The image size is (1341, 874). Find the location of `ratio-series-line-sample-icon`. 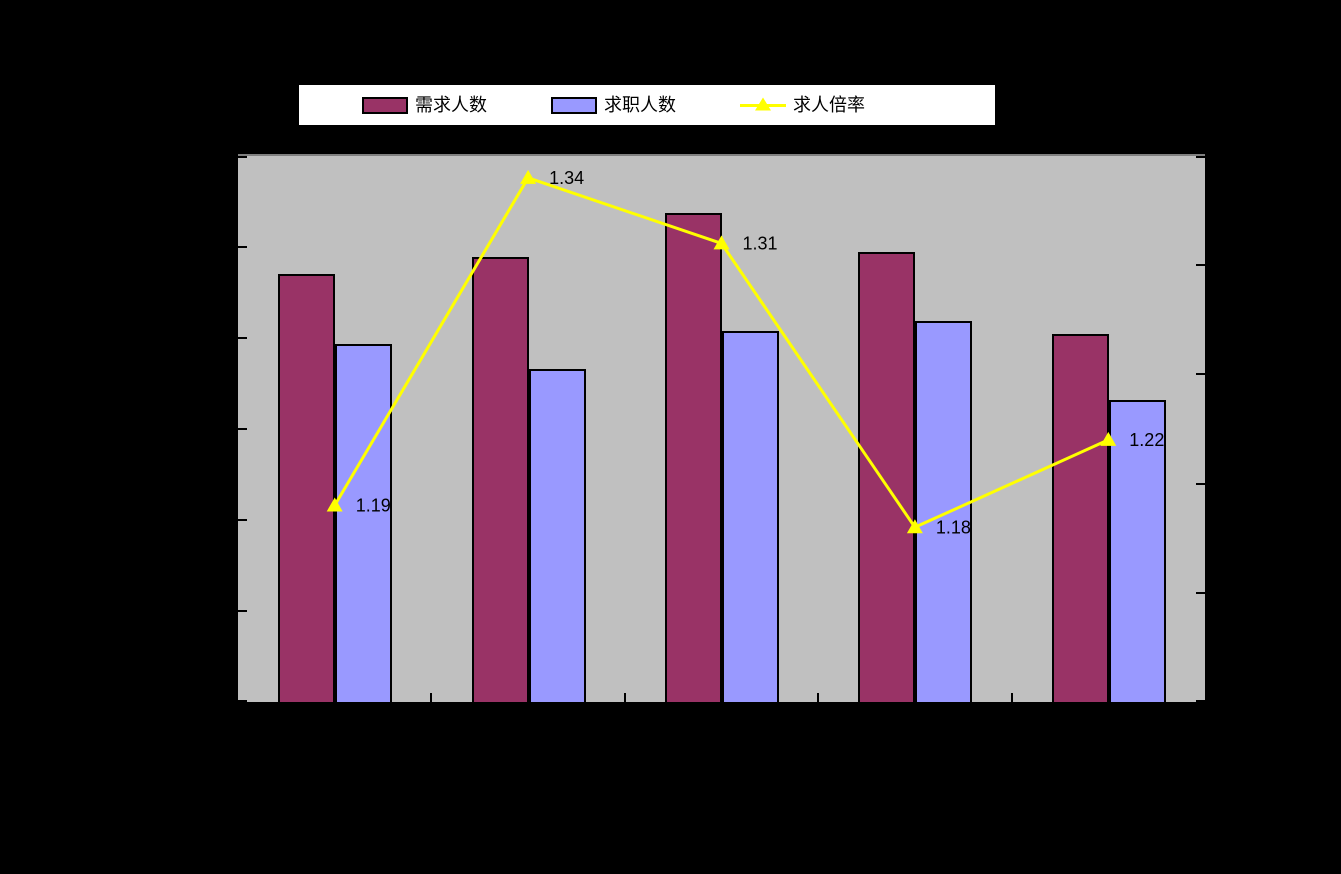

ratio-series-line-sample-icon is located at coordinates (763, 104).